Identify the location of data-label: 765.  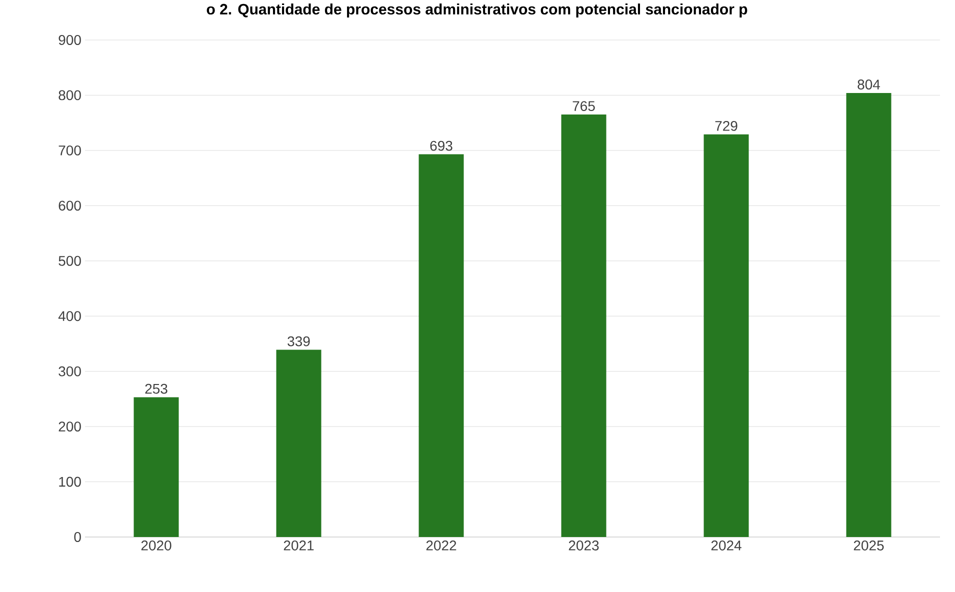
(583, 106).